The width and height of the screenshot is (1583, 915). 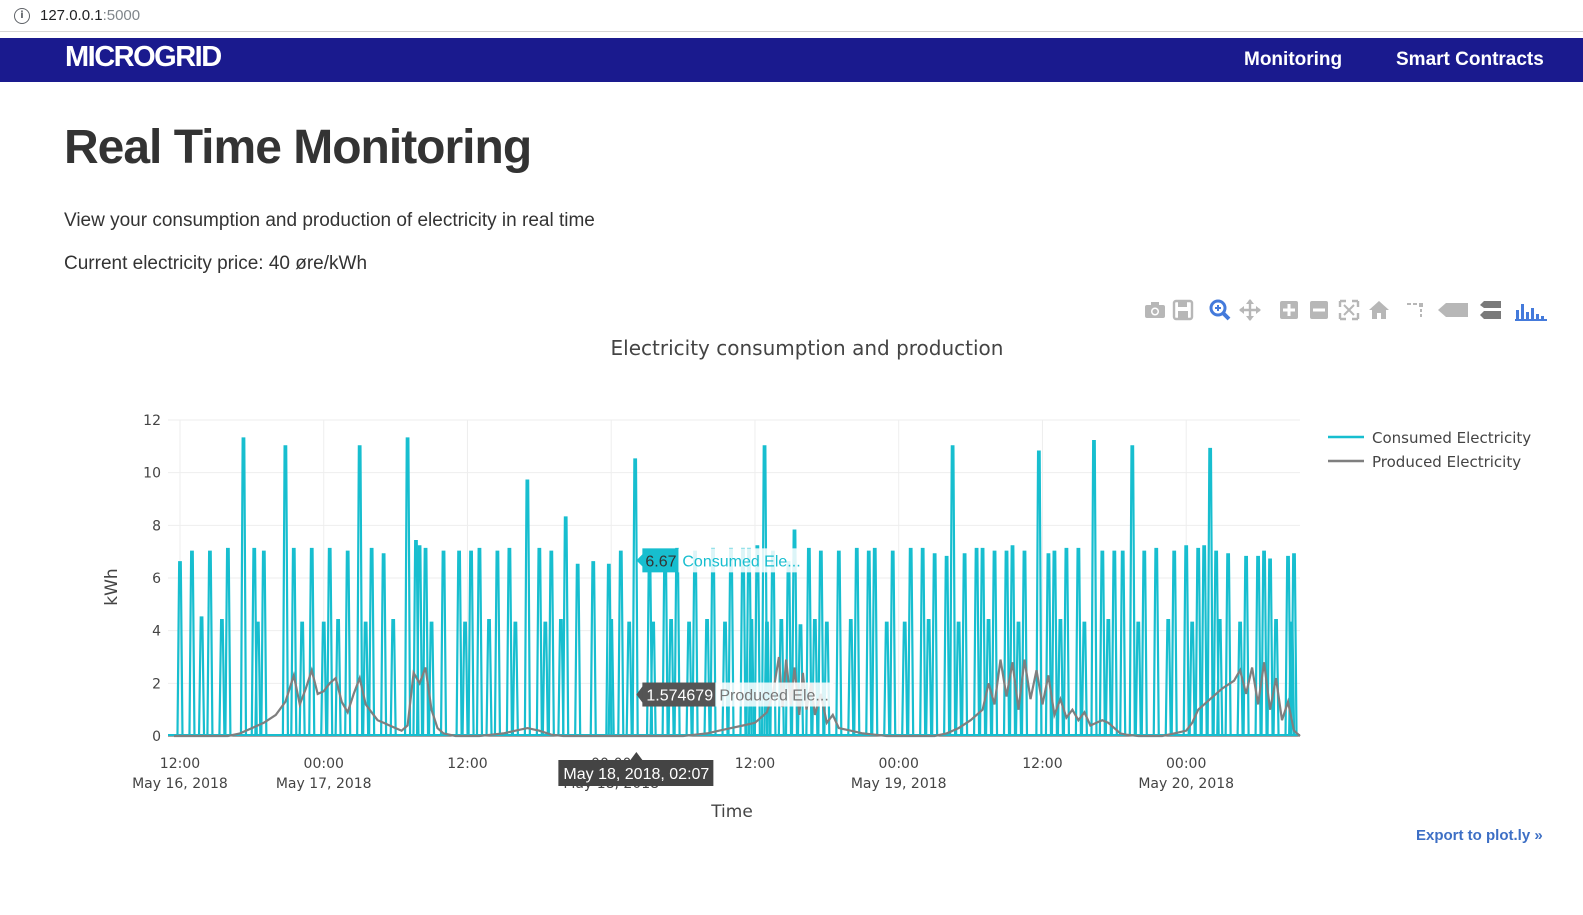 I want to click on x-tick-date-label: May 17, 2018, so click(x=324, y=784).